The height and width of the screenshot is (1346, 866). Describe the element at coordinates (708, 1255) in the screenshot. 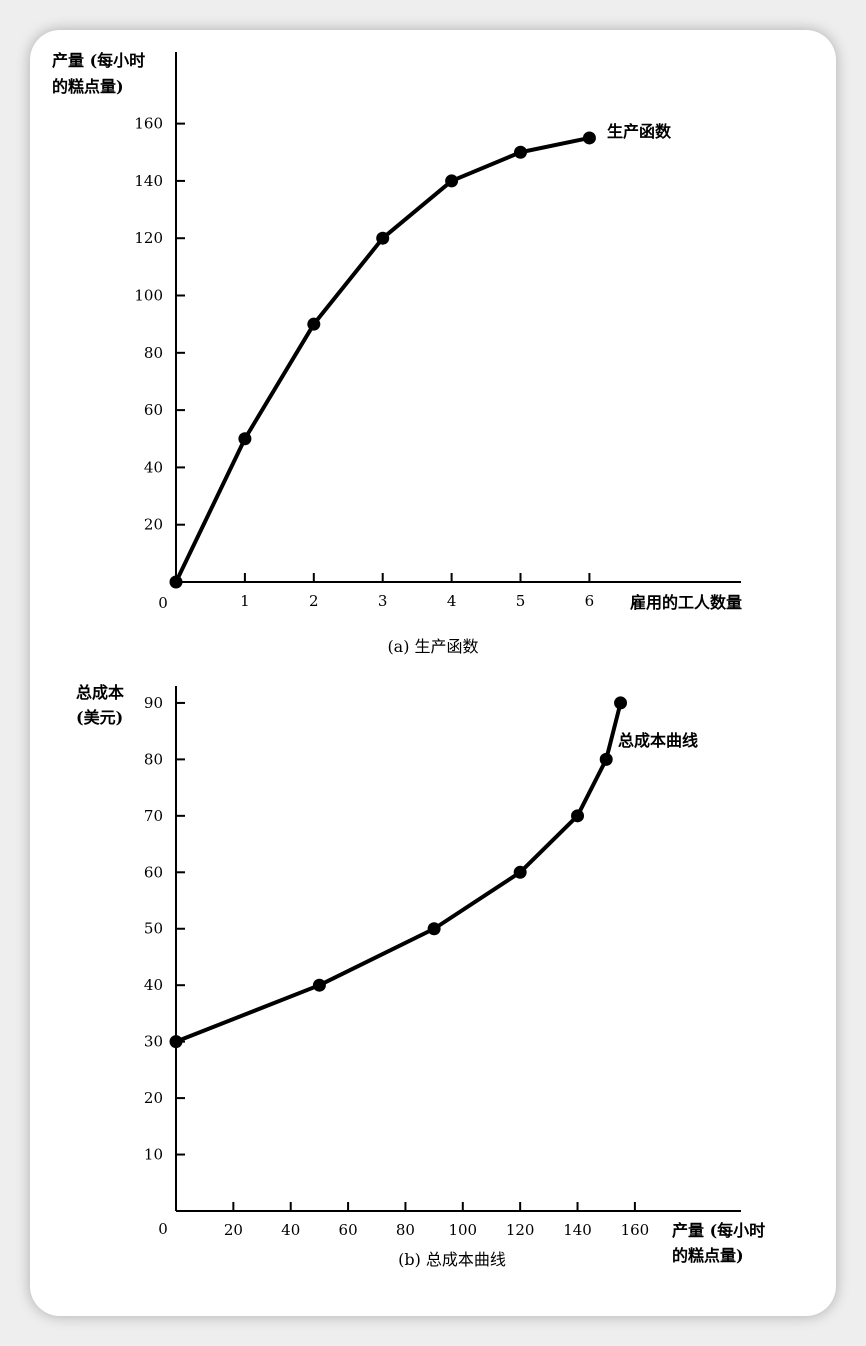

I see `chart-b-xlabel-line2: 的糕点量)` at that location.